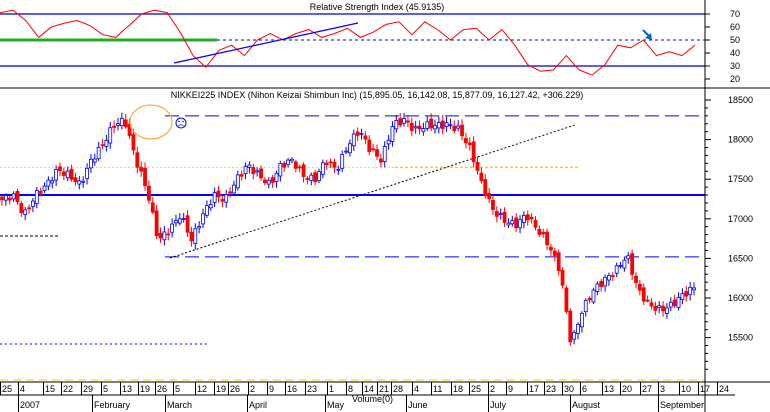 The height and width of the screenshot is (412, 770). What do you see at coordinates (682, 405) in the screenshot?
I see `x-month-label: September` at bounding box center [682, 405].